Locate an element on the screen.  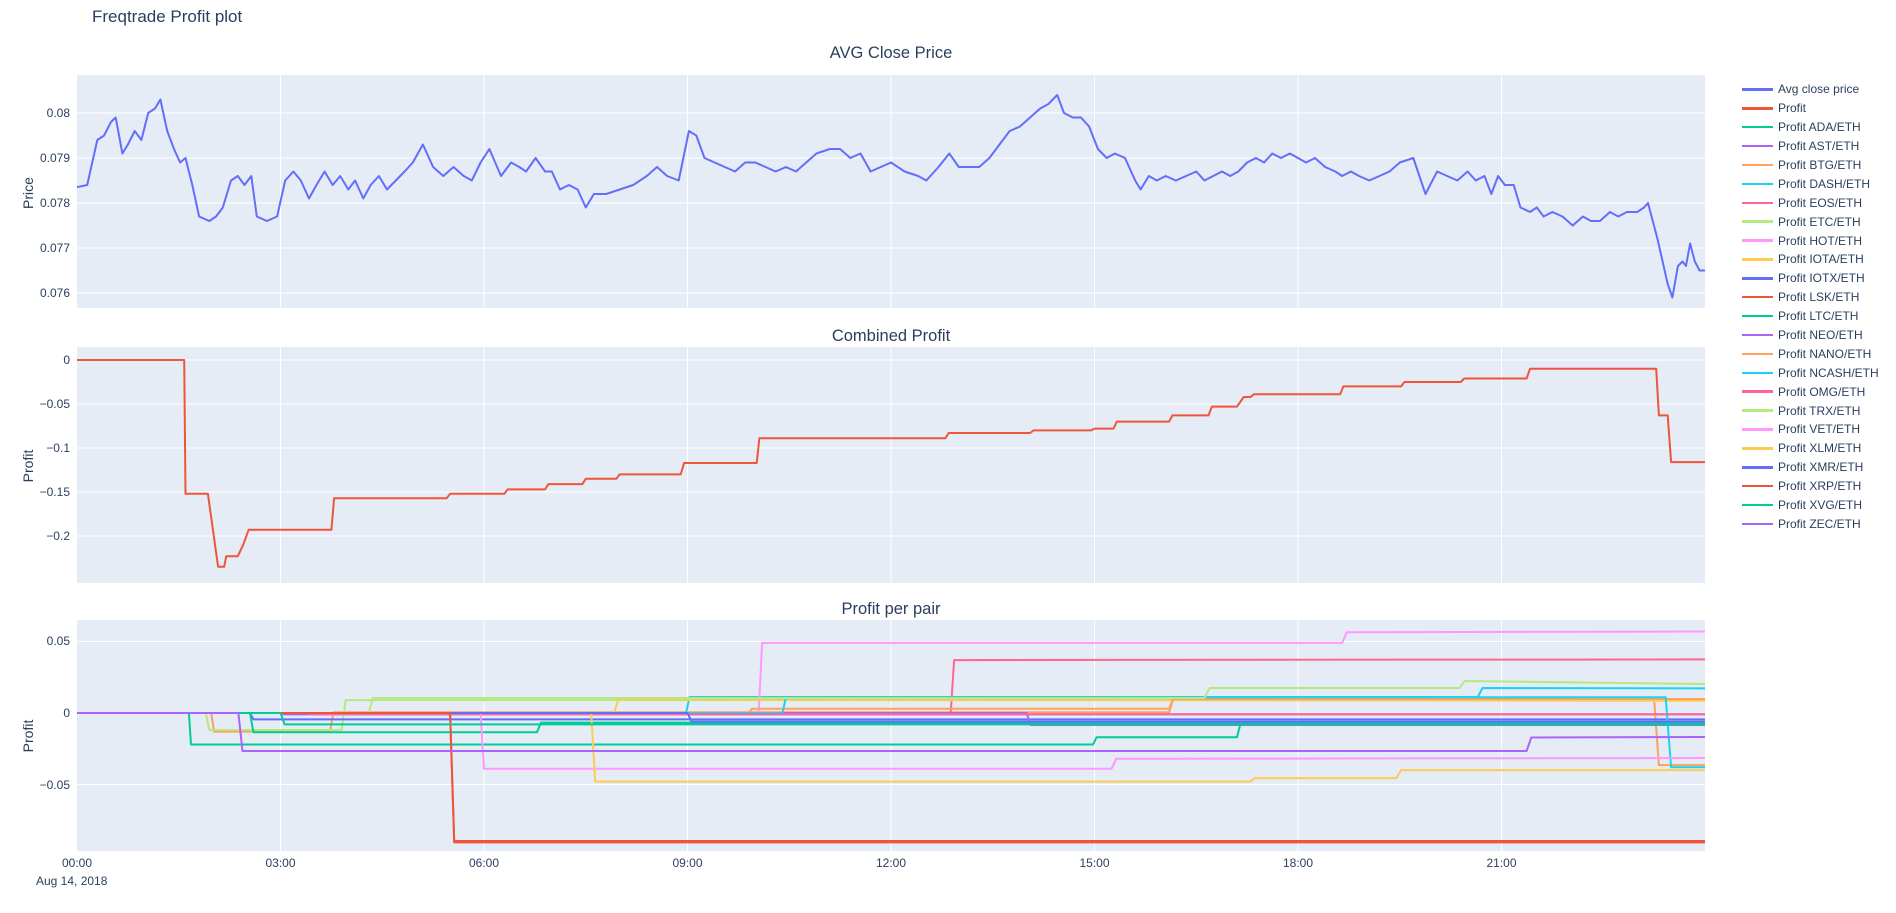
legend-item-profit-btg-eth: Profit BTG/ETH is located at coordinates (1819, 165).